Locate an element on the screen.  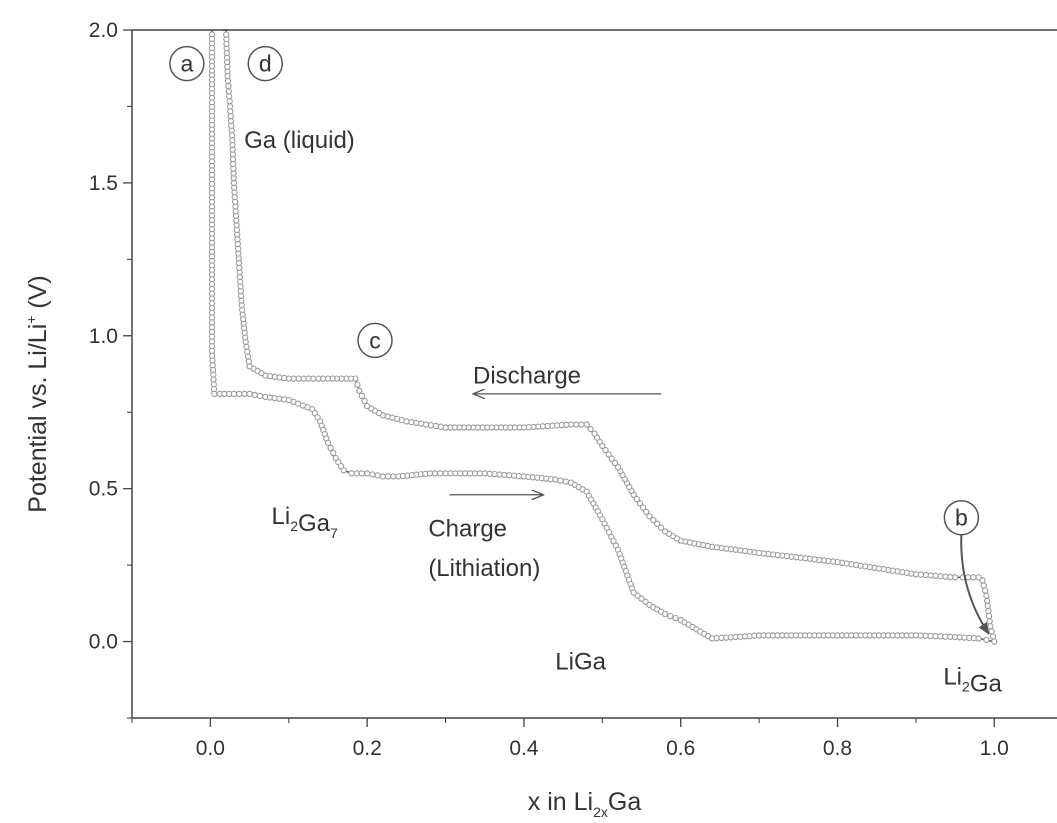
annotation-li2ga7: Li2Ga7 is located at coordinates (305, 522).